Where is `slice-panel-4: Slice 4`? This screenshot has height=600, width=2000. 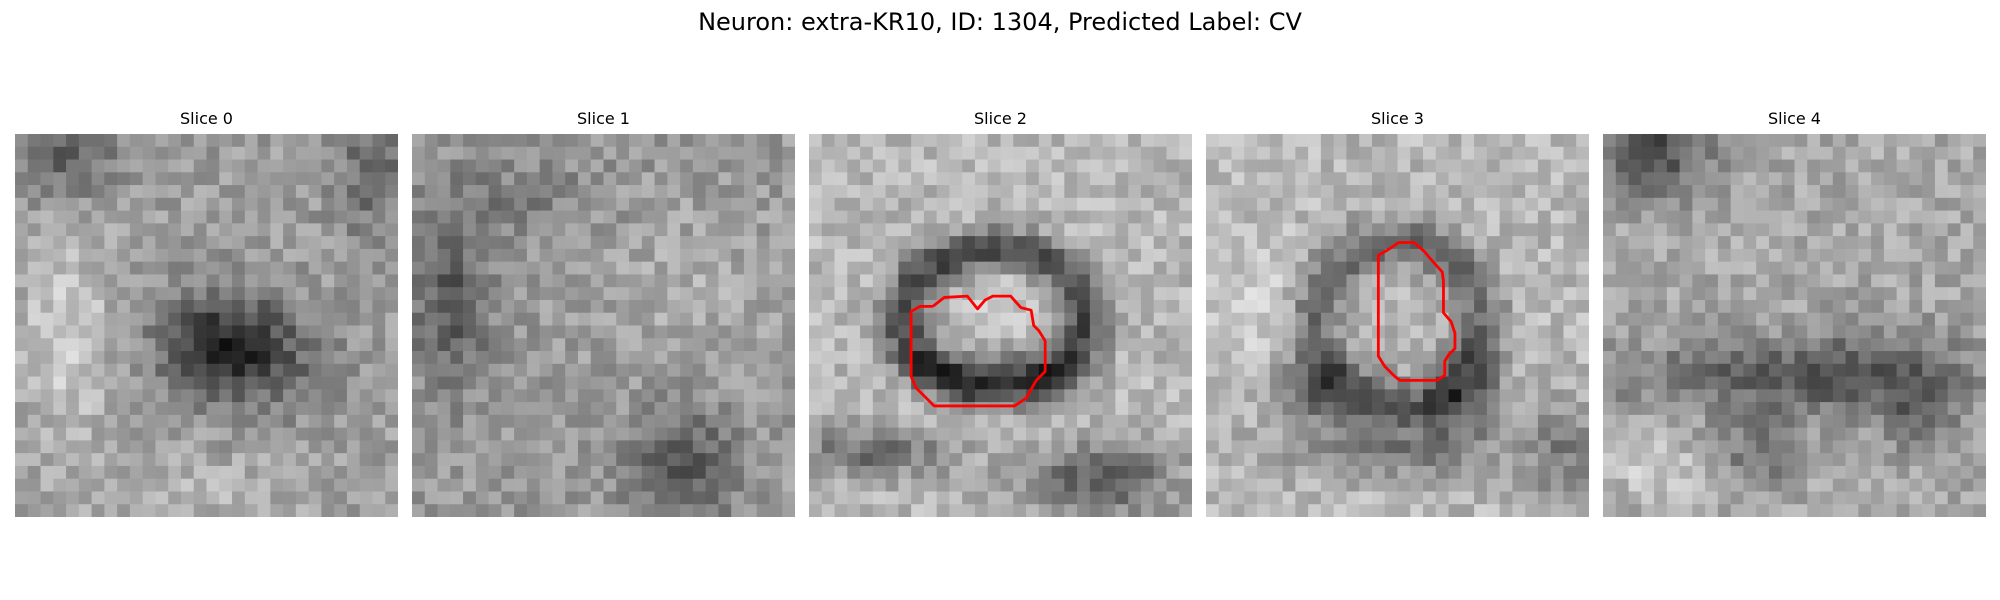 slice-panel-4: Slice 4 is located at coordinates (1794, 314).